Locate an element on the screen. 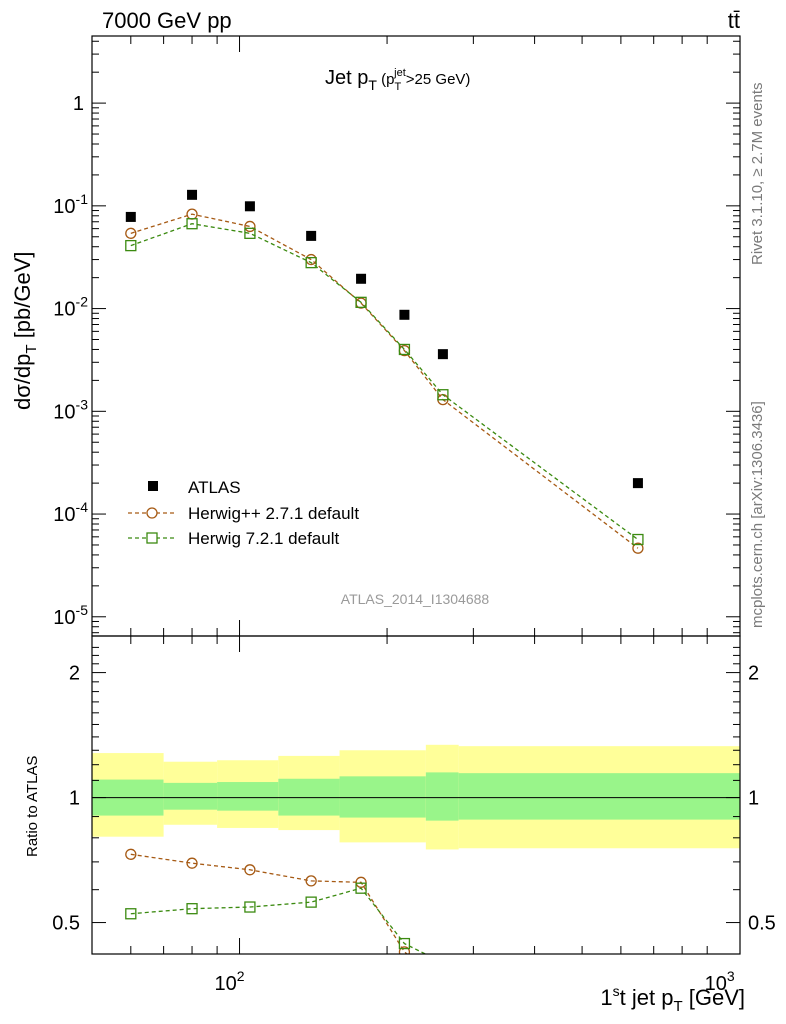 The height and width of the screenshot is (1024, 786). energy-label: 7000 GeV pp is located at coordinates (167, 20).